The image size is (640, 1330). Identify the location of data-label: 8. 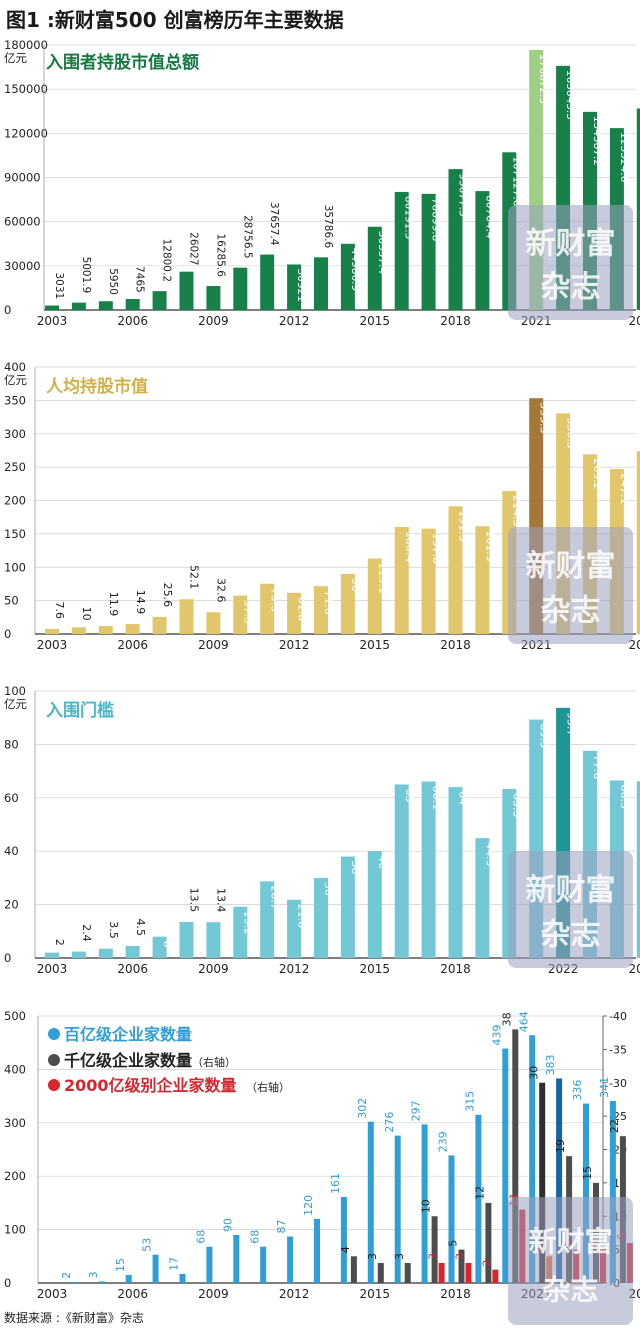
(167, 944).